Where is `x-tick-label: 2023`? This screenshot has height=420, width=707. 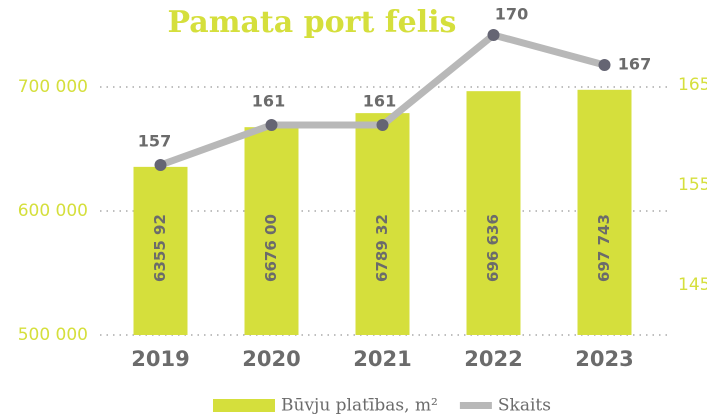
x-tick-label: 2023 is located at coordinates (604, 359).